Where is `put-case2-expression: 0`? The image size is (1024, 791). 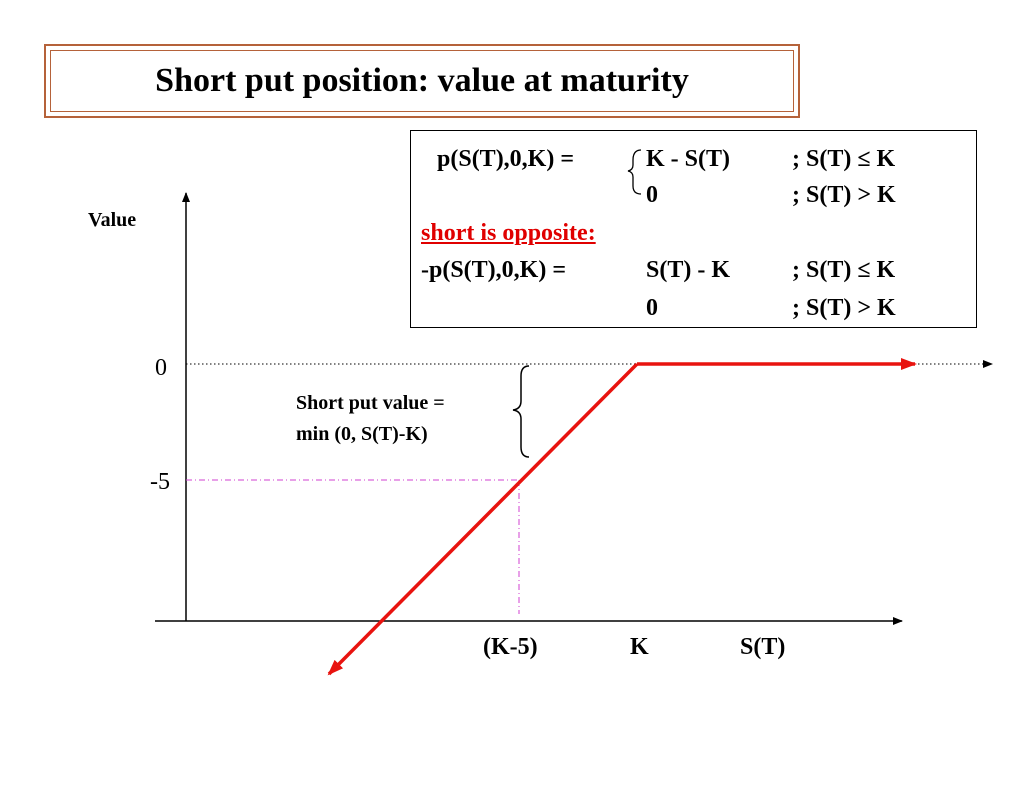 put-case2-expression: 0 is located at coordinates (652, 195).